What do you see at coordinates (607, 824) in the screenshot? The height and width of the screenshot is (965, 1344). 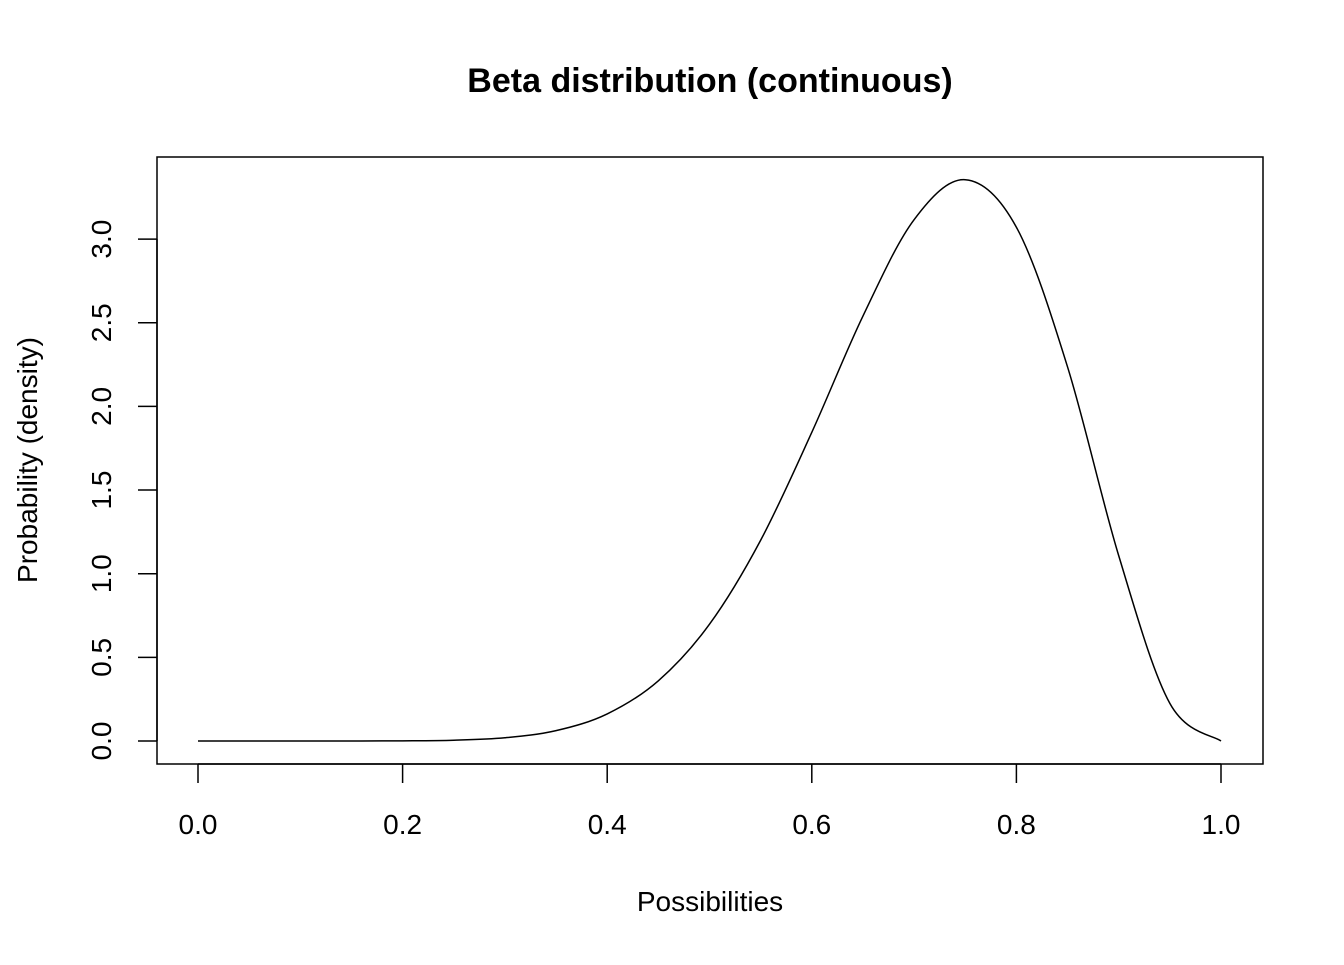 I see `x-tick-label: 0.4` at bounding box center [607, 824].